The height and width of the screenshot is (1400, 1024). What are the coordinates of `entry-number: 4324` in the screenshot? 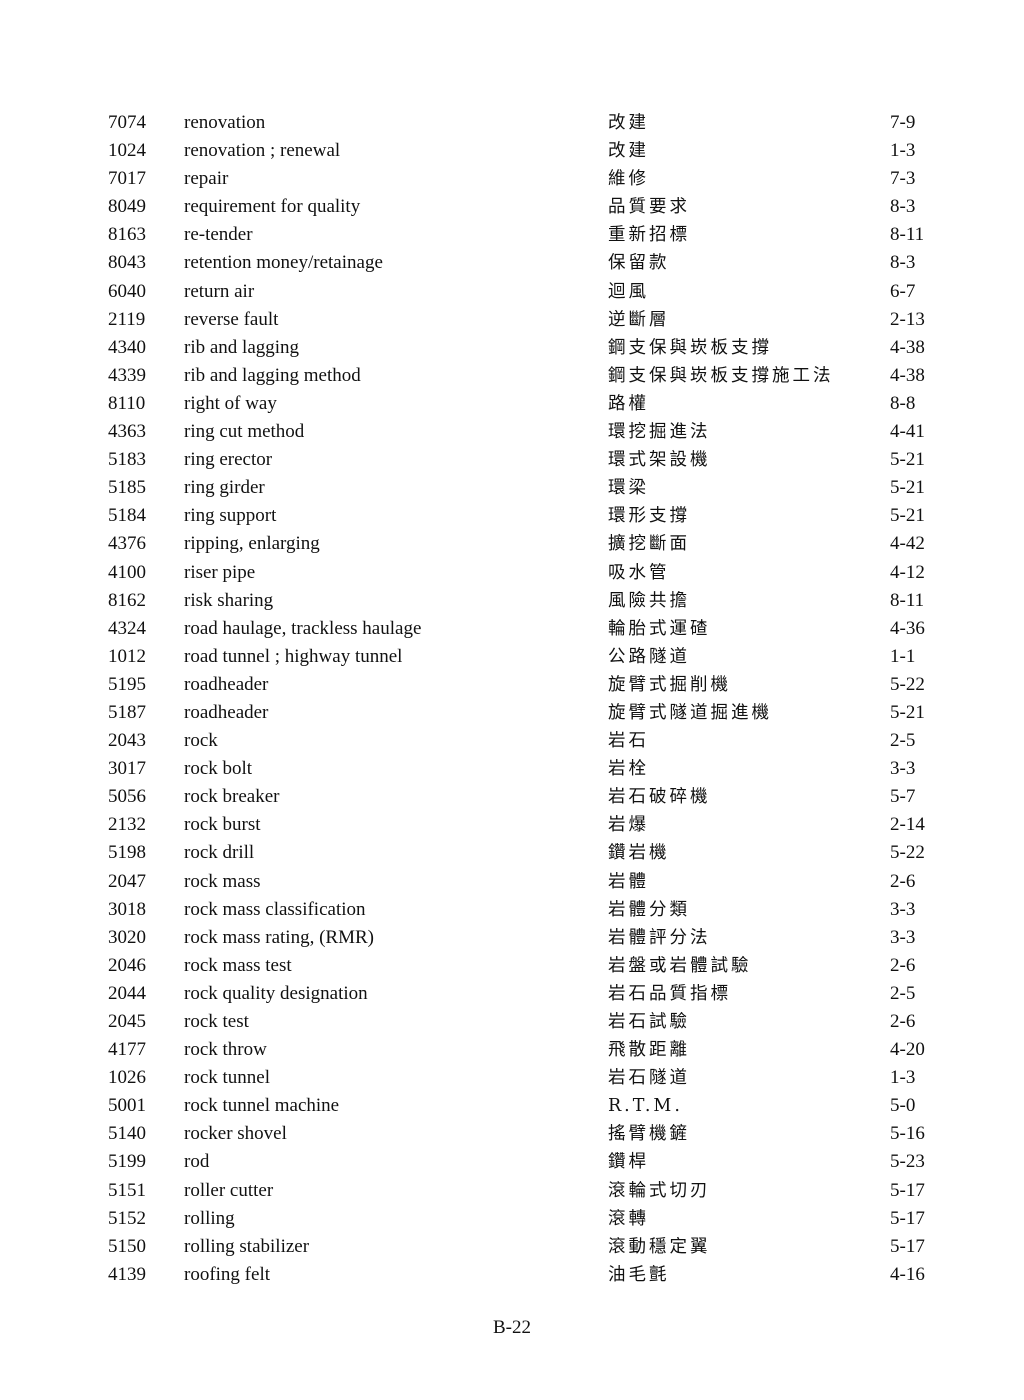 It's located at (127, 628).